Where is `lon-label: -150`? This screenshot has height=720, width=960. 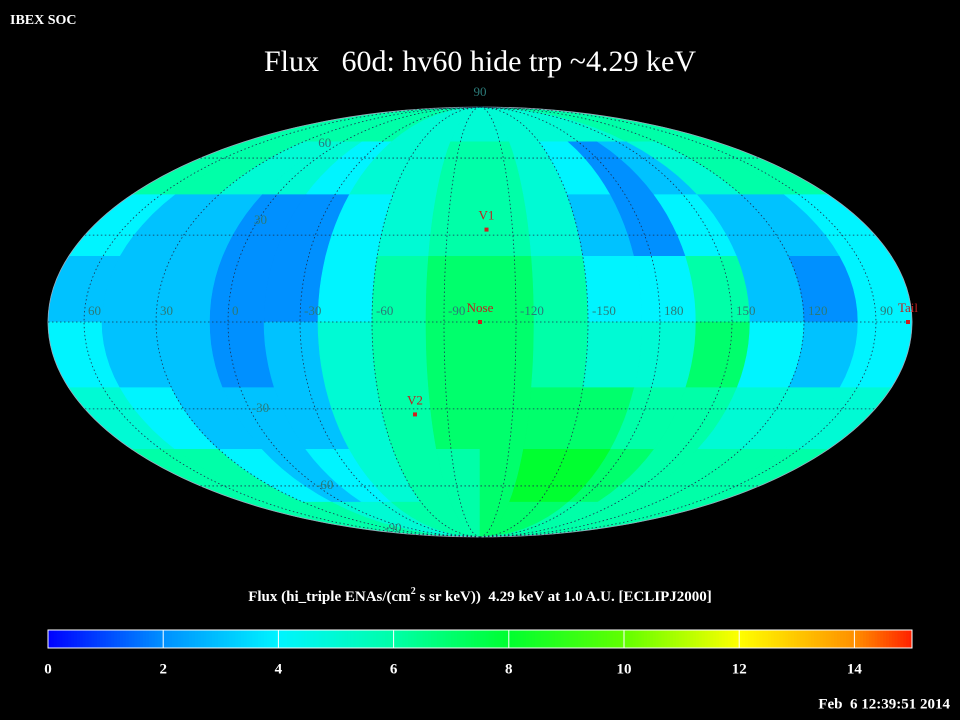
lon-label: -150 is located at coordinates (604, 310).